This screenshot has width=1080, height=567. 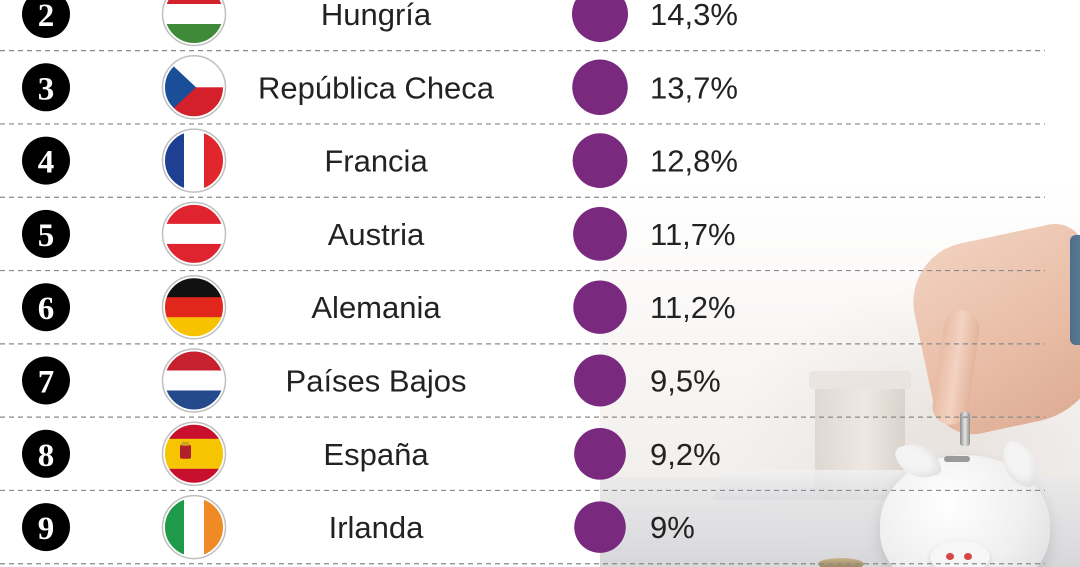 What do you see at coordinates (194, 453) in the screenshot?
I see `spain-flag-icon` at bounding box center [194, 453].